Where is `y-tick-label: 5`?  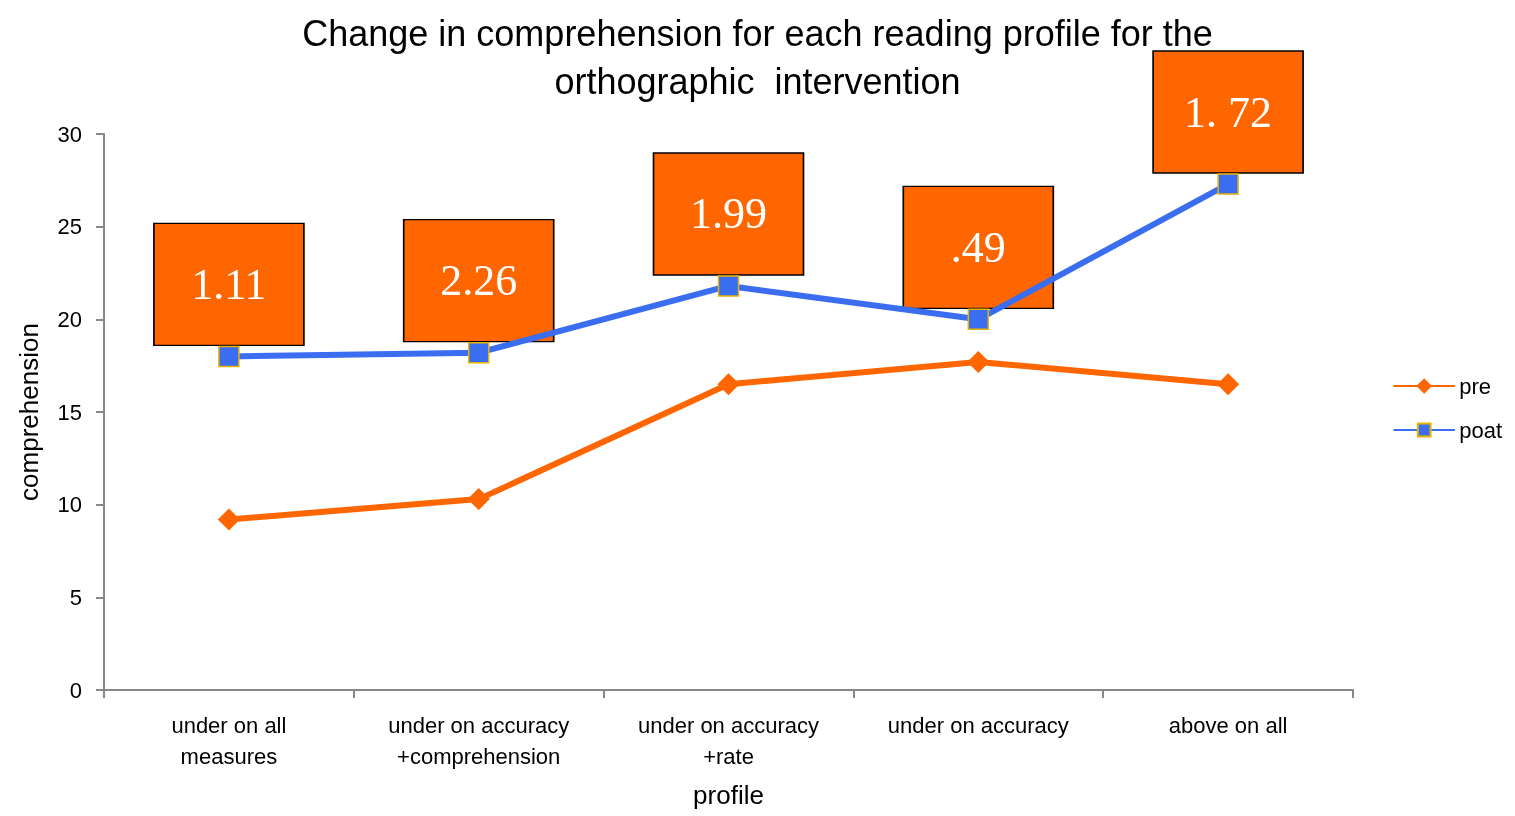 y-tick-label: 5 is located at coordinates (75, 597).